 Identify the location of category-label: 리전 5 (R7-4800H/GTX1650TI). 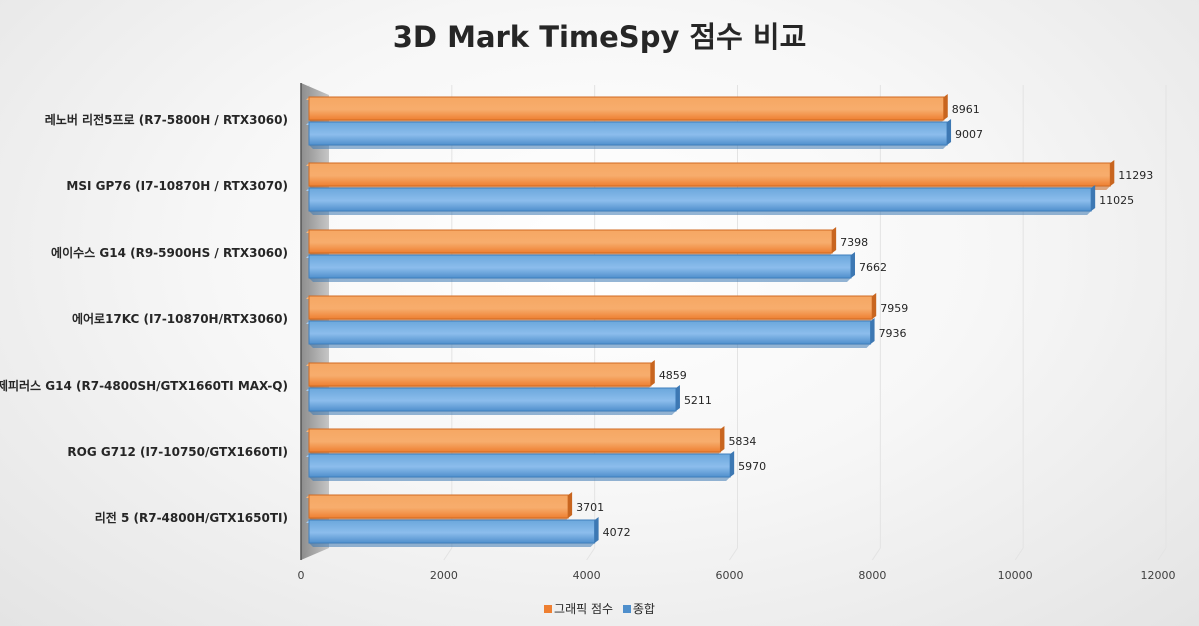
(191, 517).